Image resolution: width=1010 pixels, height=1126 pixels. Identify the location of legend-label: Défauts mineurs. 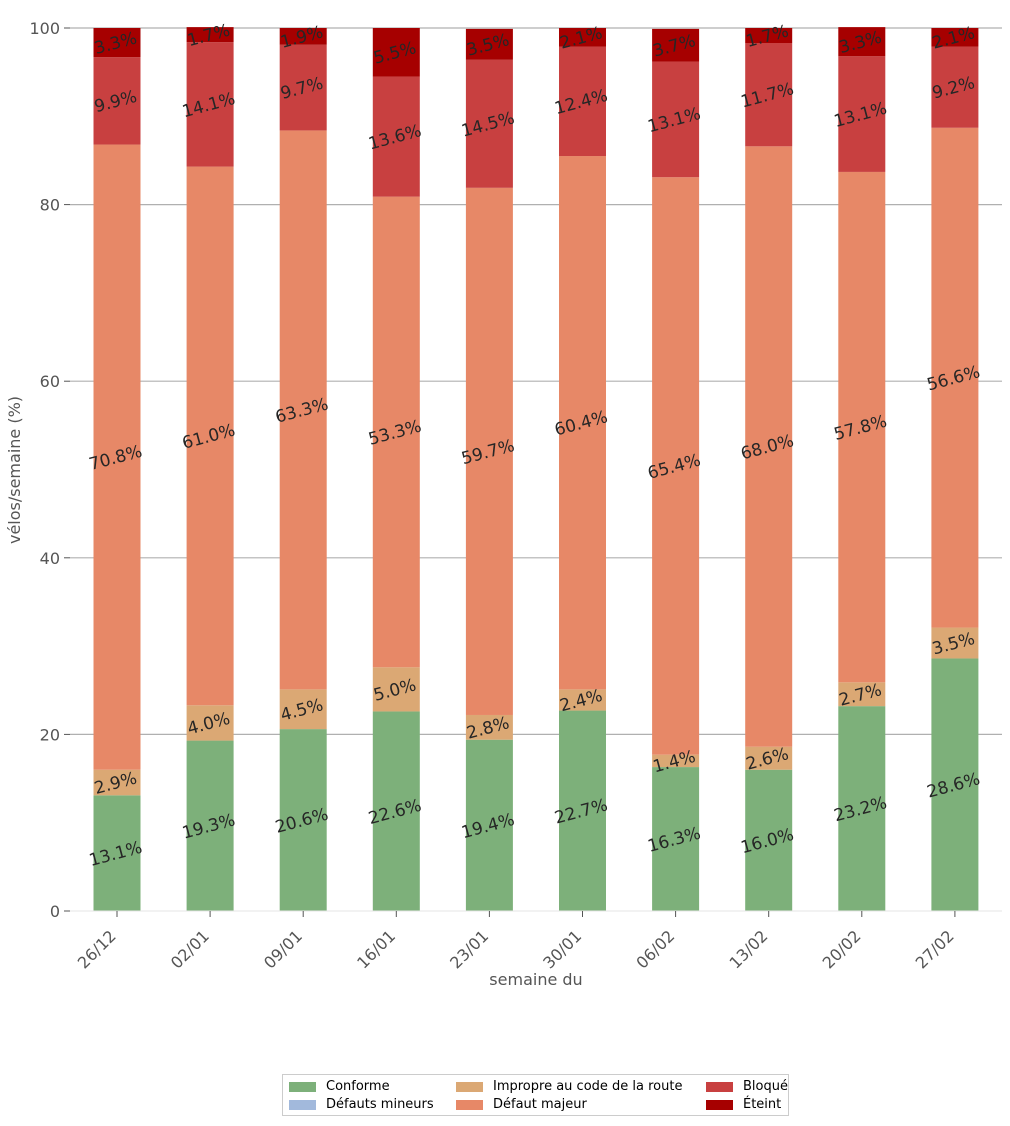
(380, 1104).